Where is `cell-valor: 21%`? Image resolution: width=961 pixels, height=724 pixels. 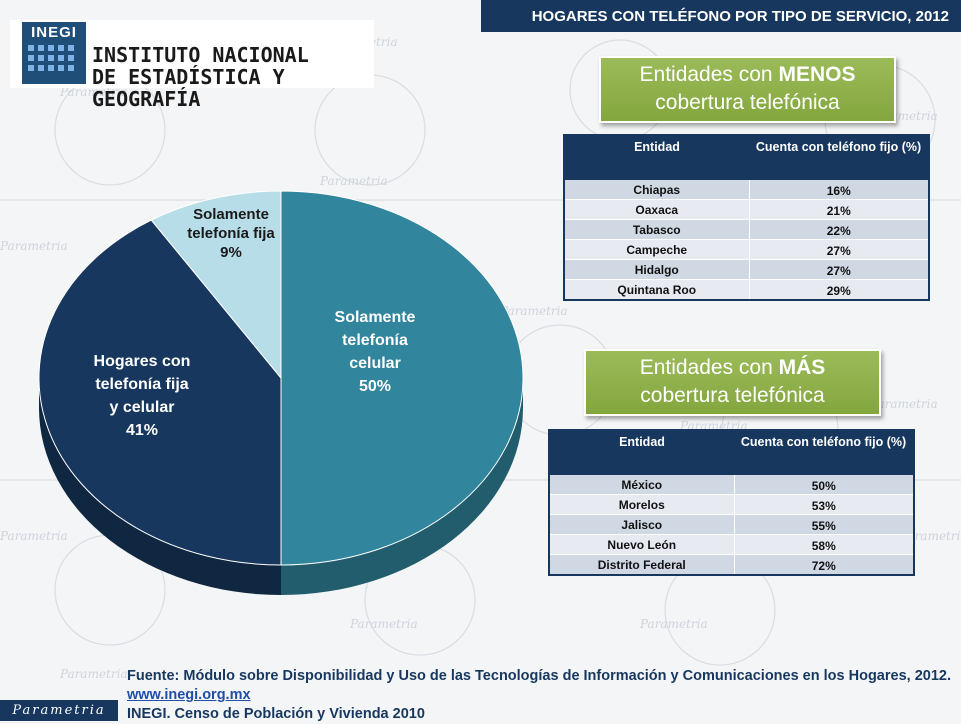 cell-valor: 21% is located at coordinates (838, 209).